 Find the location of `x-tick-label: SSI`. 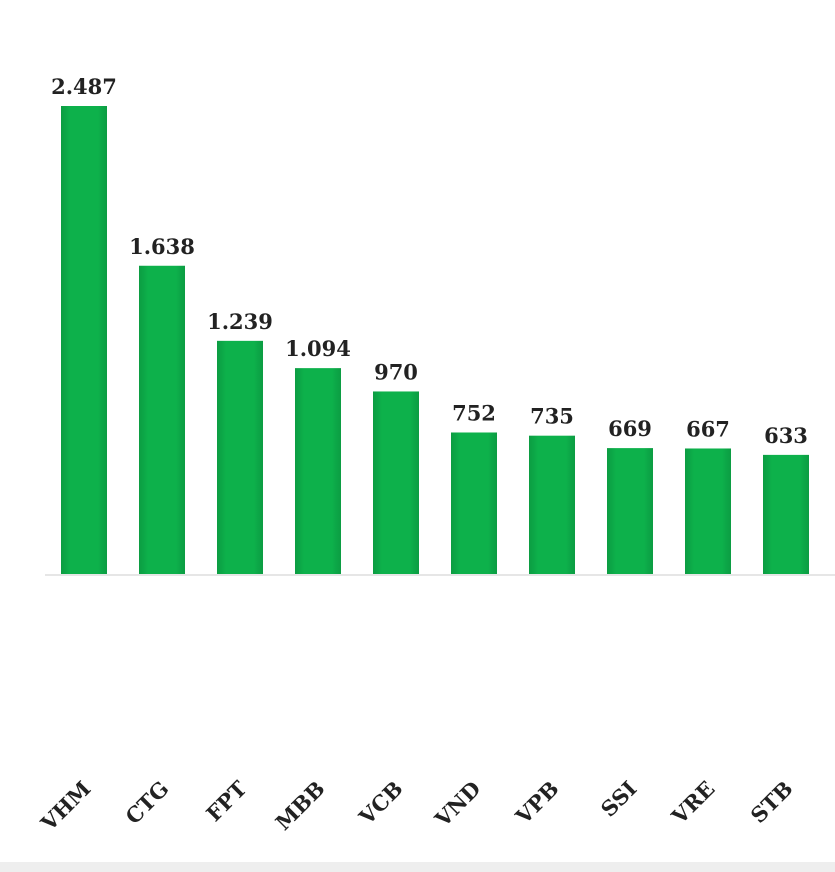

x-tick-label: SSI is located at coordinates (619, 799).